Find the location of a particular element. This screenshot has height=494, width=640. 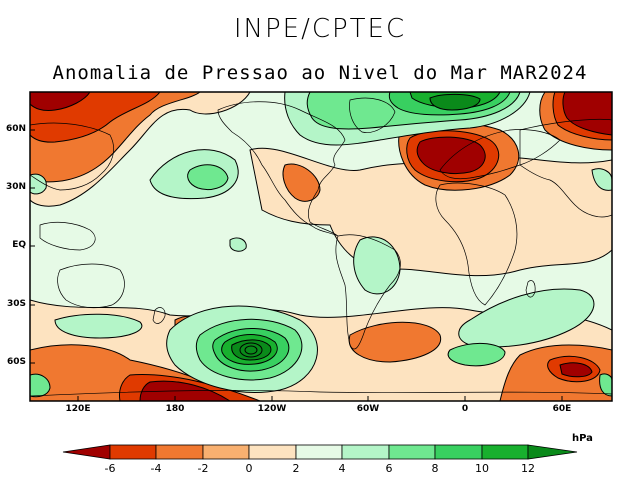

pos12-south-pacific-inner is located at coordinates (251, 350).